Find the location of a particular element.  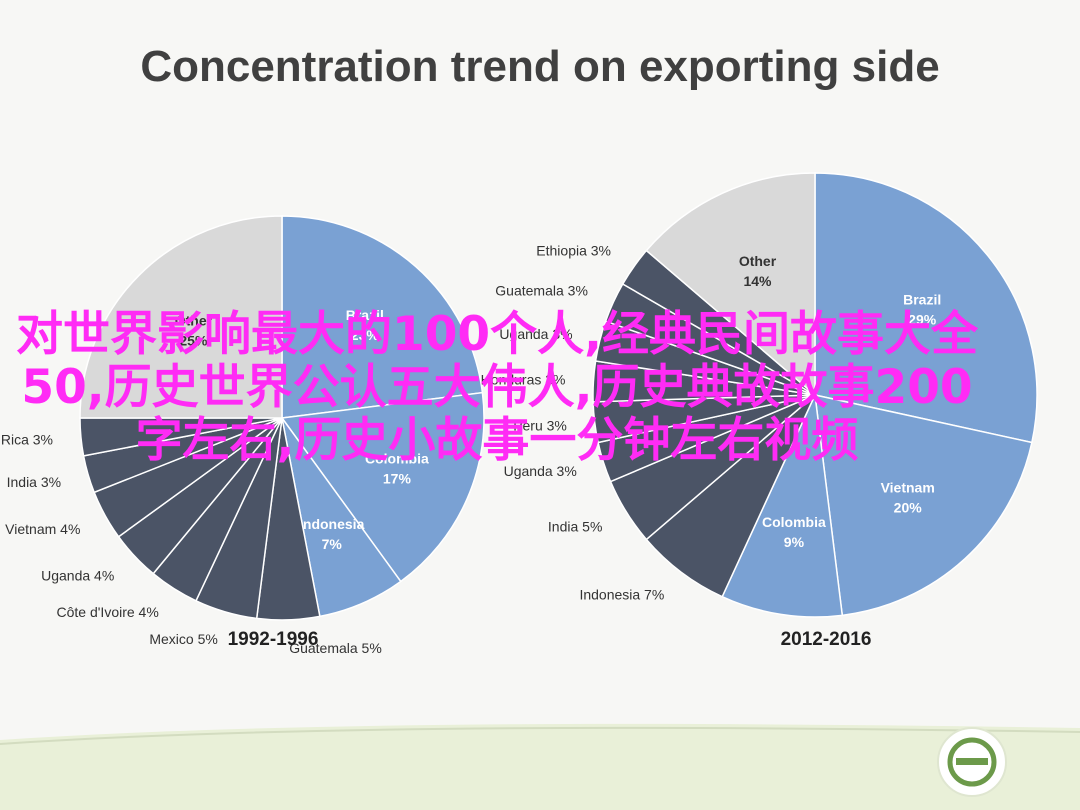

slice-label-brazil: Brazil 23% is located at coordinates (365, 325).